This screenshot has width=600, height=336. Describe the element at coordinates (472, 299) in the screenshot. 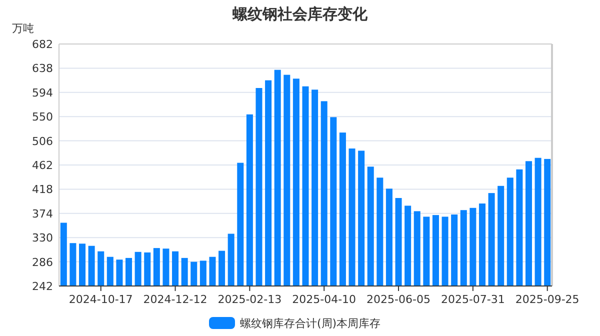

I see `x-tick-label: 2025-07-31` at that location.